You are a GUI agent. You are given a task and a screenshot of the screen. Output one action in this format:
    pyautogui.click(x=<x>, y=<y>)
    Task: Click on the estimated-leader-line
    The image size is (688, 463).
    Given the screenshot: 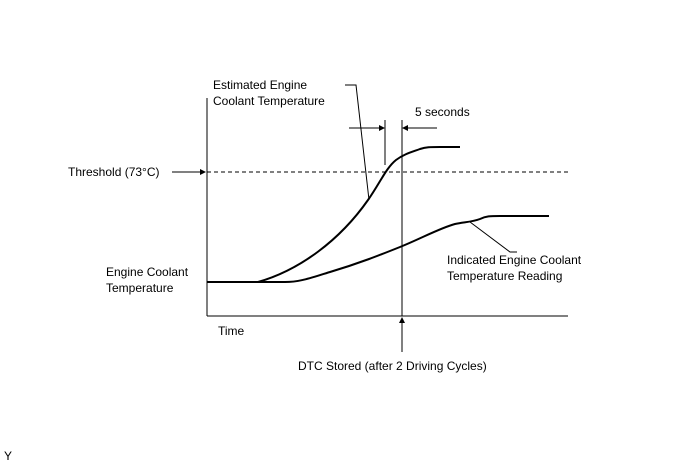 What is the action you would take?
    pyautogui.click(x=357, y=142)
    